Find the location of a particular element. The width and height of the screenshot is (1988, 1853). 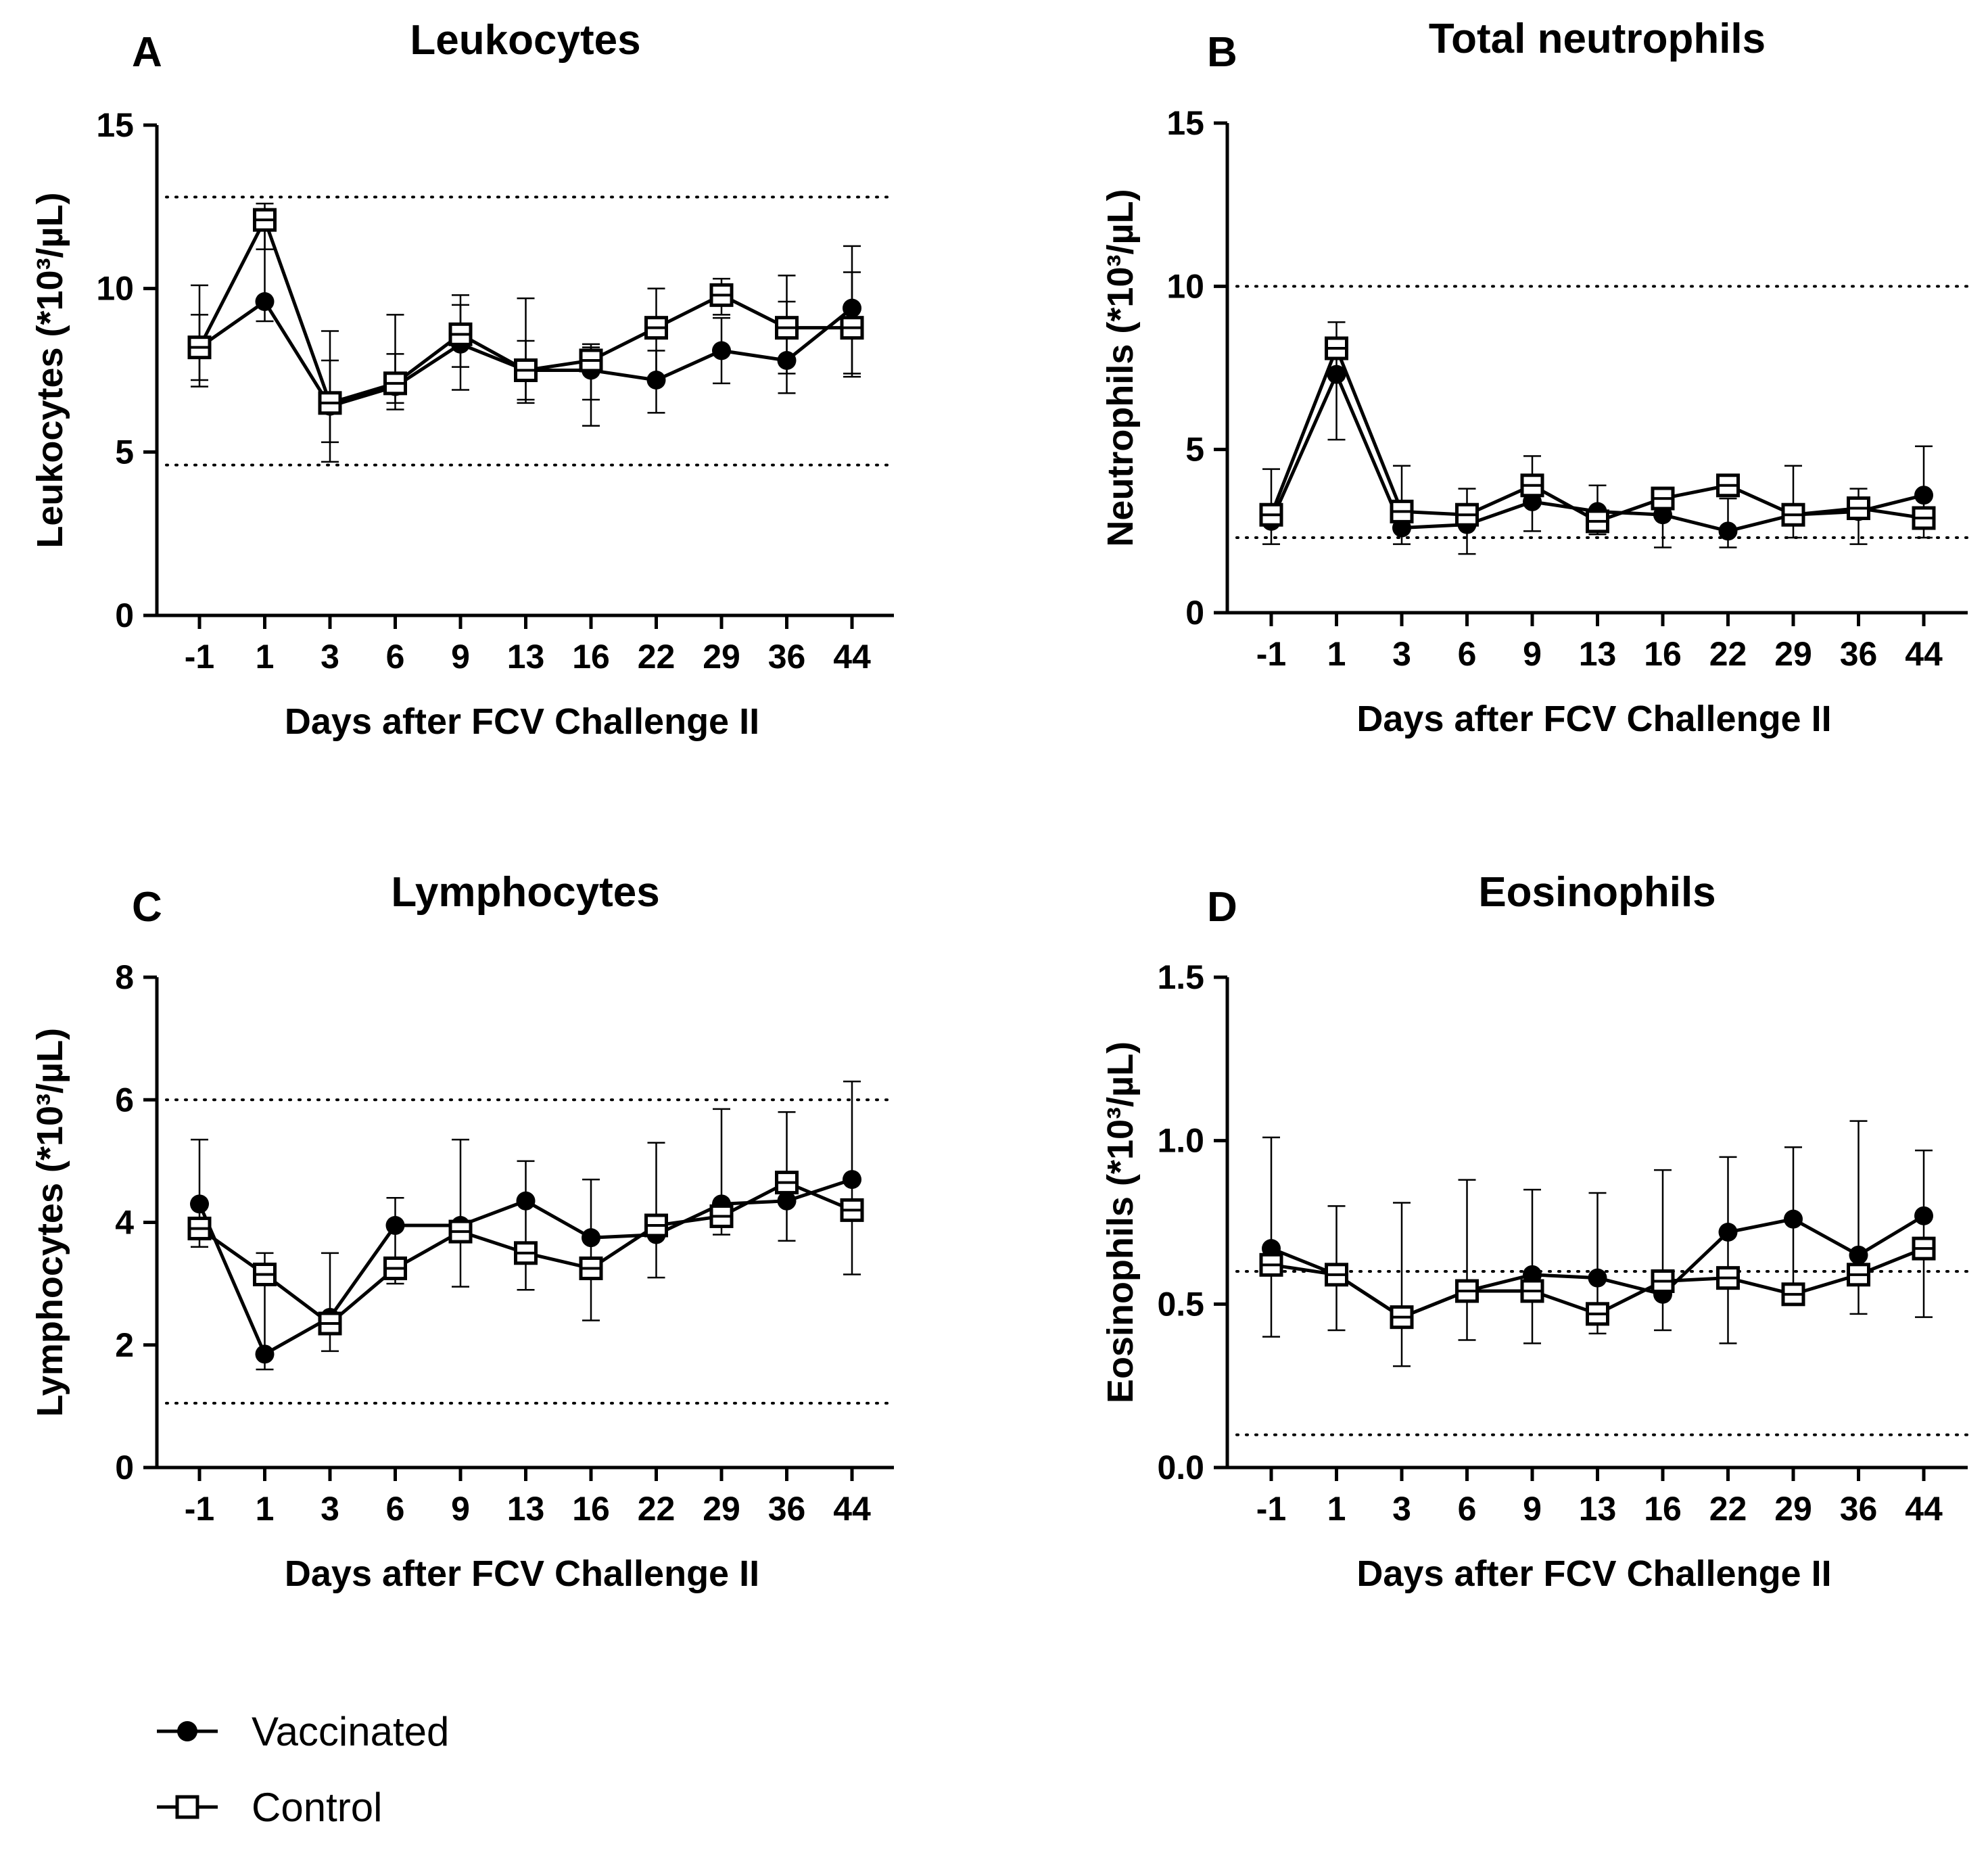

panel-letter: A is located at coordinates (147, 52).